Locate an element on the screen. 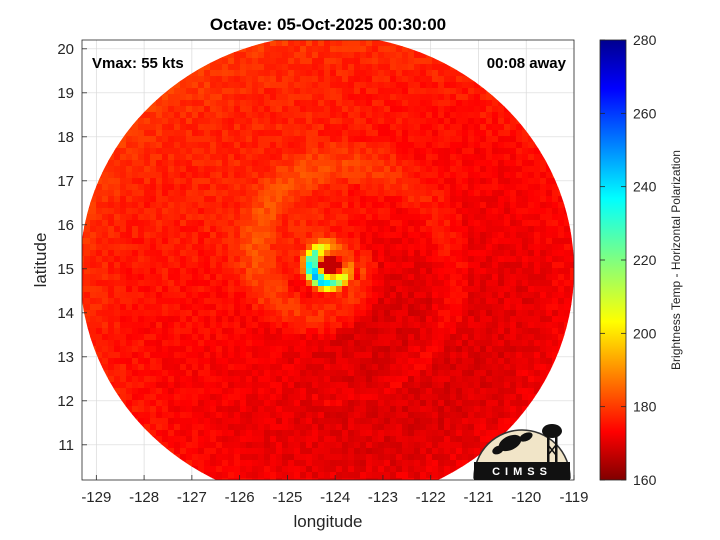  y-tick-label: 14 is located at coordinates (65, 313).